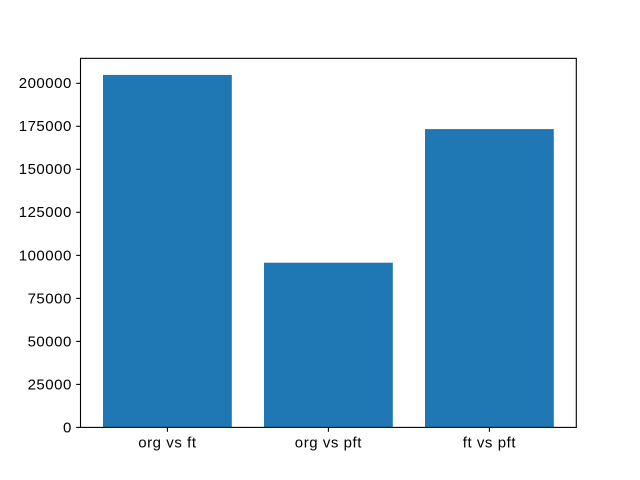 This screenshot has height=480, width=640. What do you see at coordinates (45, 169) in the screenshot?
I see `svg-text: 150000` at bounding box center [45, 169].